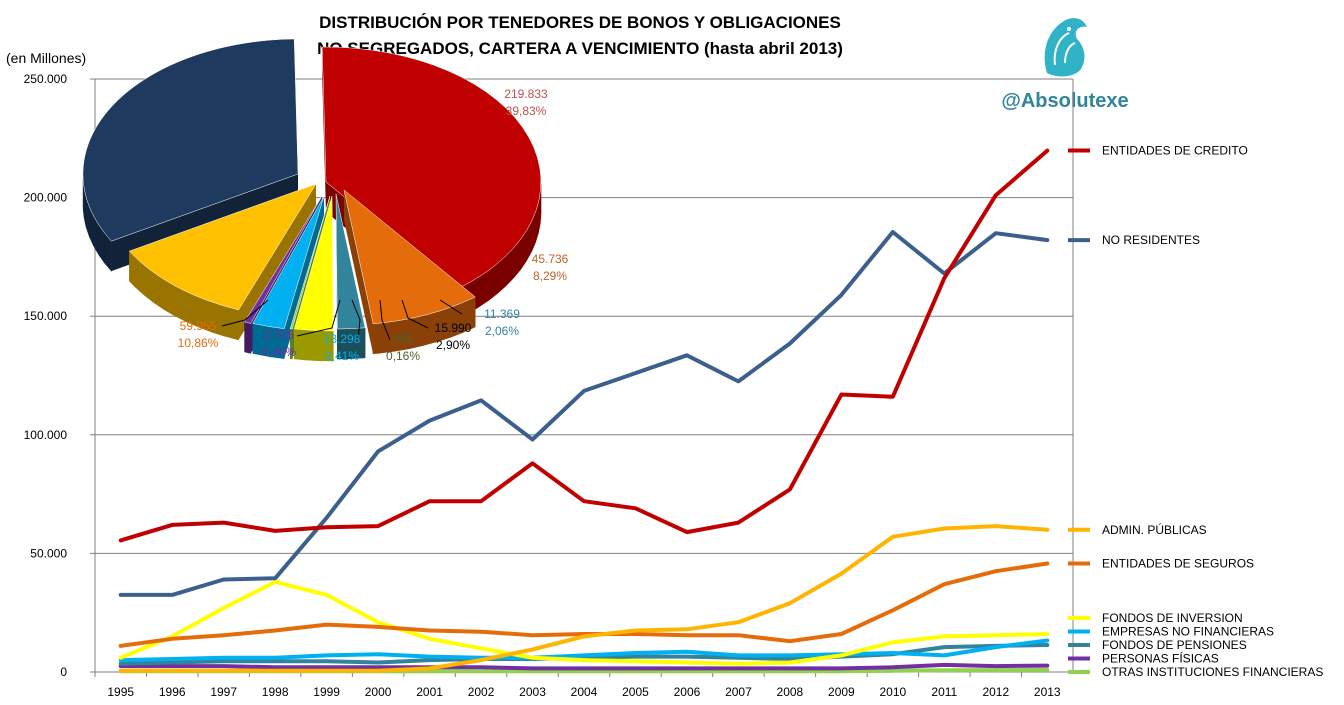 The width and height of the screenshot is (1344, 705). I want to click on x-tick-label: 2012, so click(995, 692).